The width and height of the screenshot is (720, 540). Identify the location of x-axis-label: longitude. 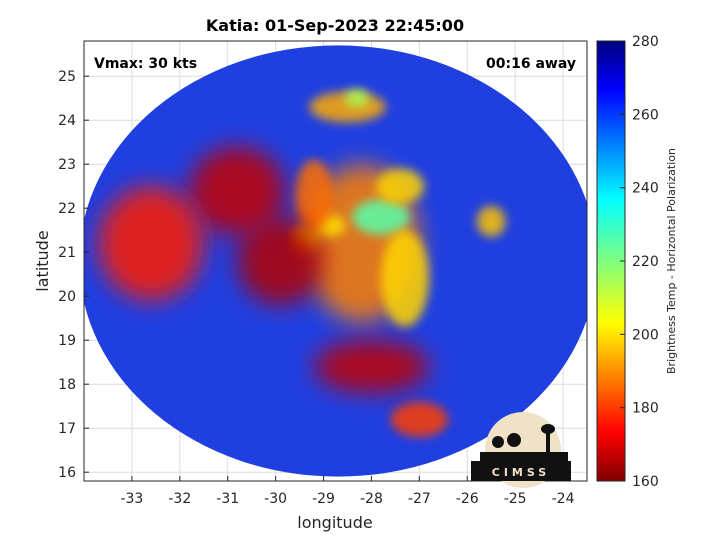
(334, 522).